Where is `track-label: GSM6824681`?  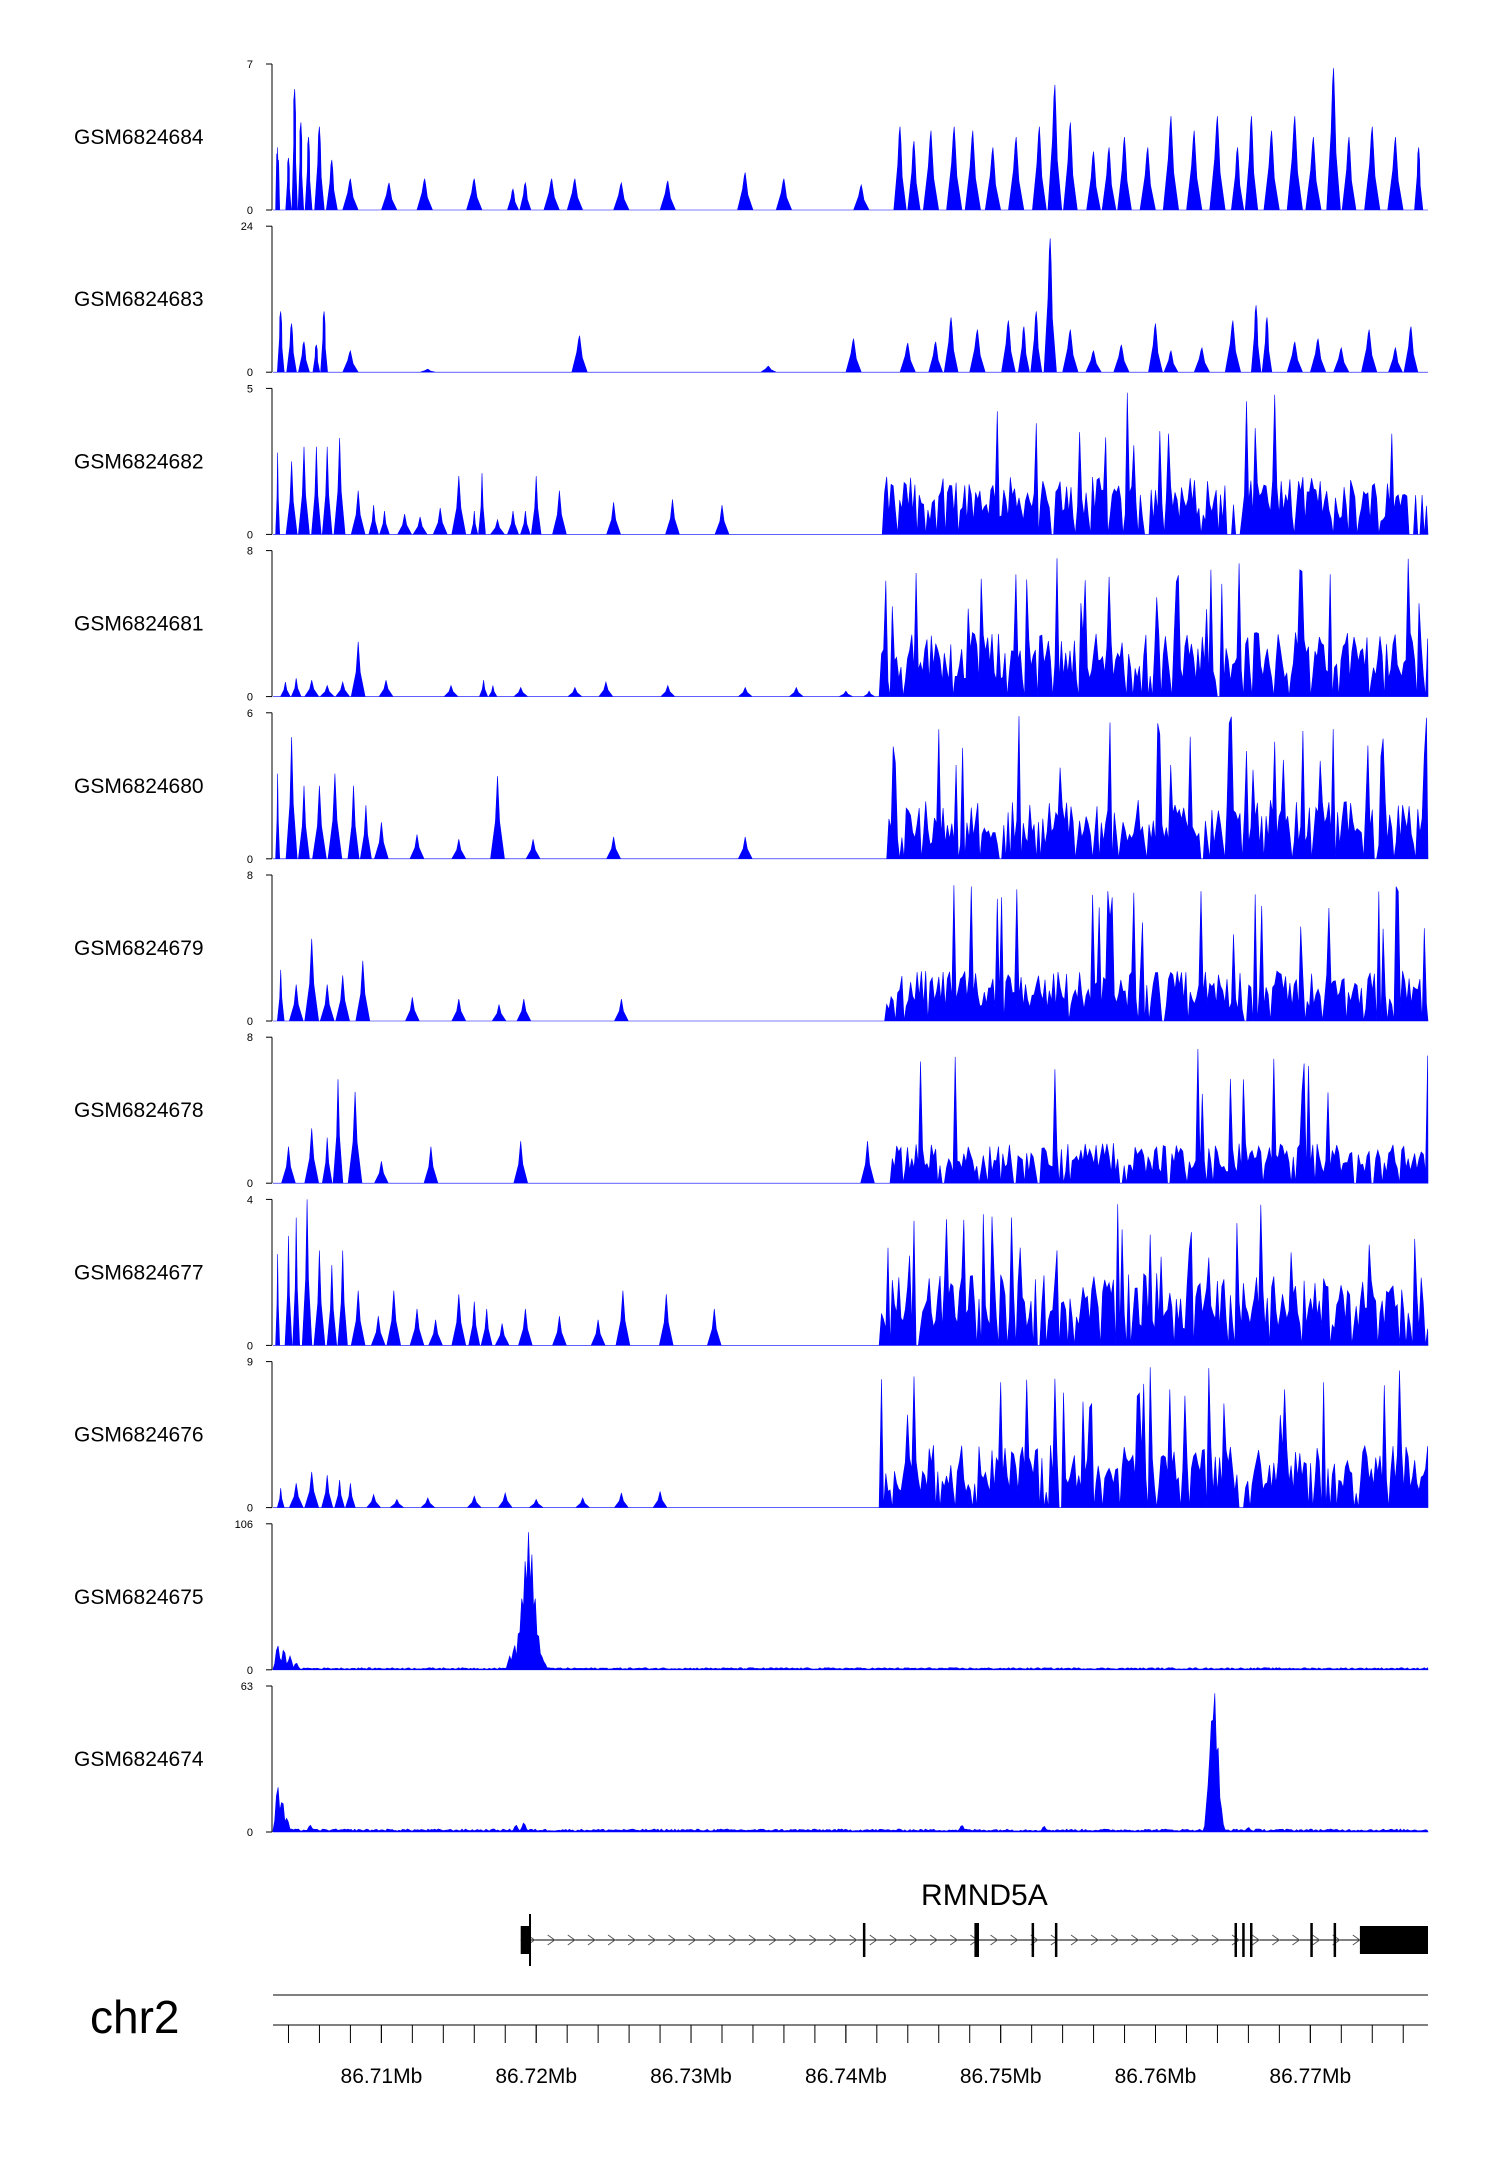
track-label: GSM6824681 is located at coordinates (139, 624).